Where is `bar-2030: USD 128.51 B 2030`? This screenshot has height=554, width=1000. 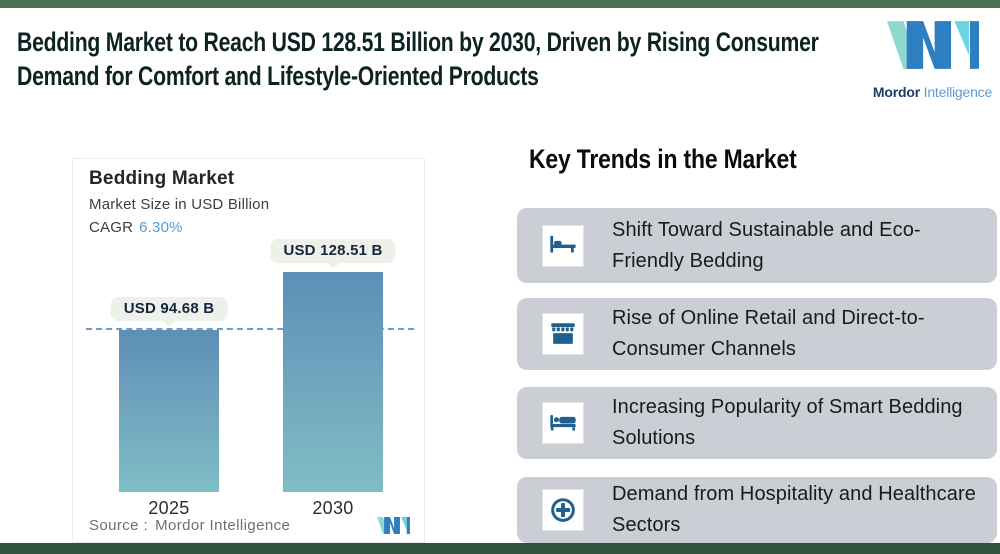 bar-2030: USD 128.51 B 2030 is located at coordinates (333, 378).